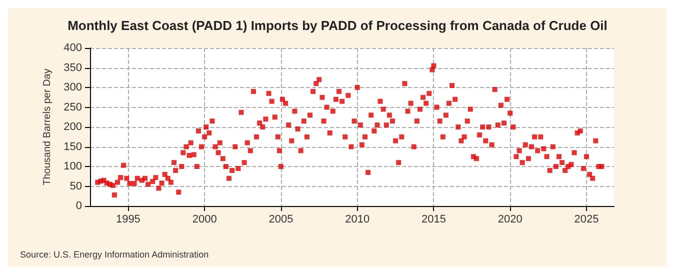 The height and width of the screenshot is (275, 675). What do you see at coordinates (73, 127) in the screenshot?
I see `y-tick-label: 200` at bounding box center [73, 127].